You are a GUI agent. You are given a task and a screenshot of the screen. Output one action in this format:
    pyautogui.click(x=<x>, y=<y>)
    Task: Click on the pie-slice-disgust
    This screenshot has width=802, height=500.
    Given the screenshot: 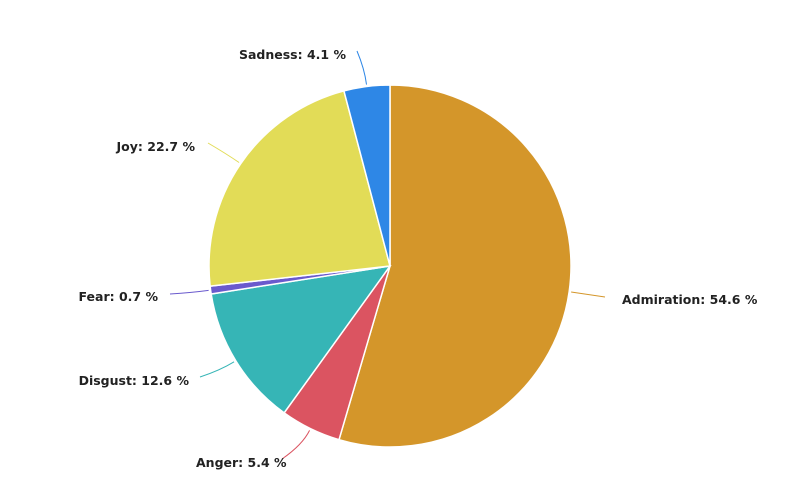 What is the action you would take?
    pyautogui.click(x=301, y=339)
    